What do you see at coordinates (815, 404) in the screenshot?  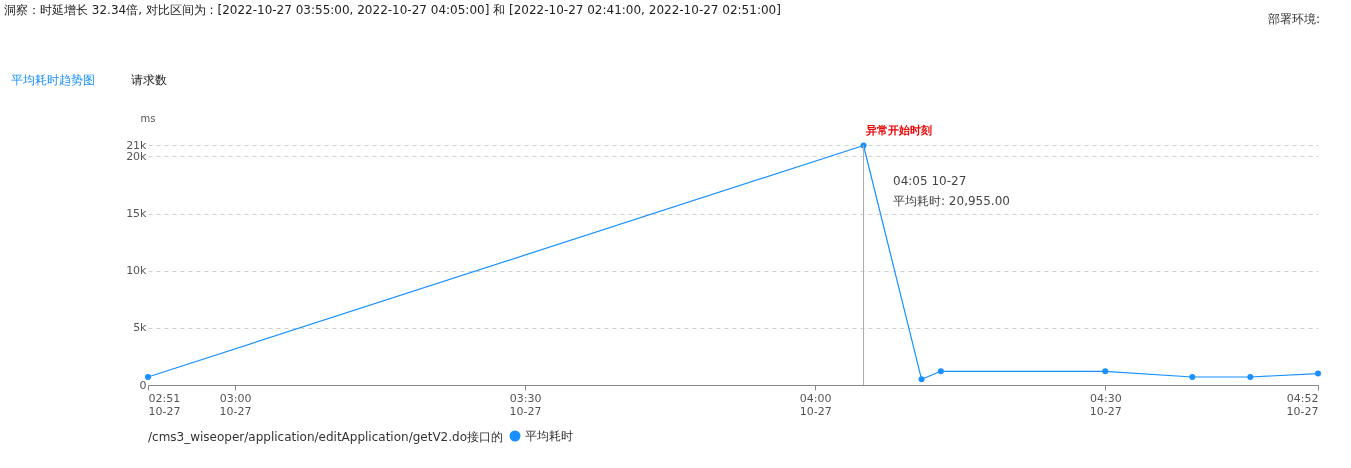 I see `x-tick-label: 04:00 10-27` at bounding box center [815, 404].